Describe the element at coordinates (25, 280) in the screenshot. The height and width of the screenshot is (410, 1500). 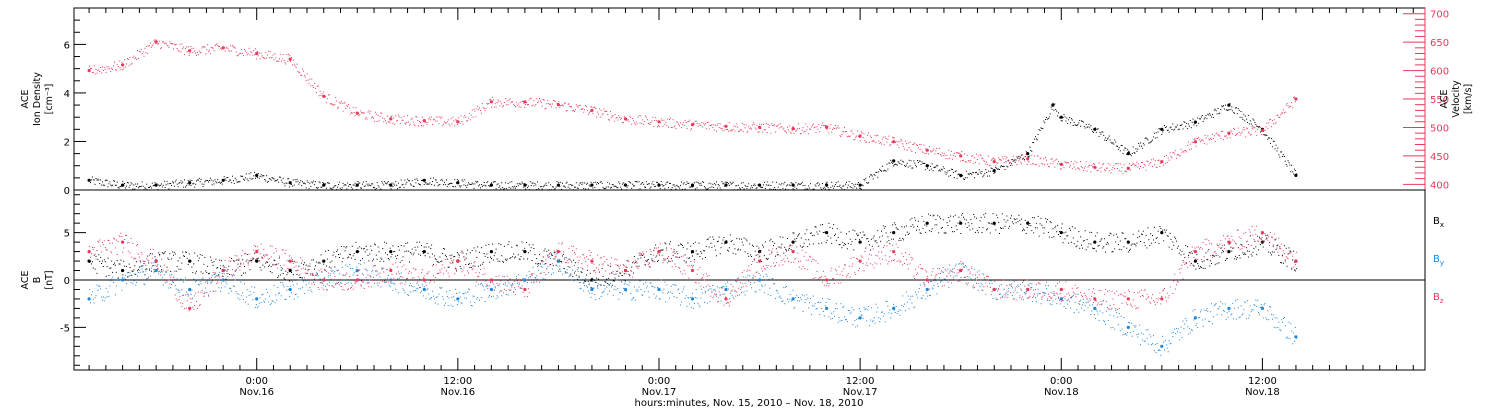
I see `b-axis-label-line: ACE` at that location.